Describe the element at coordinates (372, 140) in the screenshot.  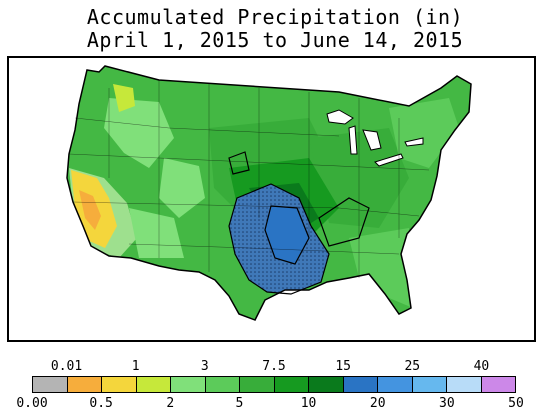
I see `lake-huron` at that location.